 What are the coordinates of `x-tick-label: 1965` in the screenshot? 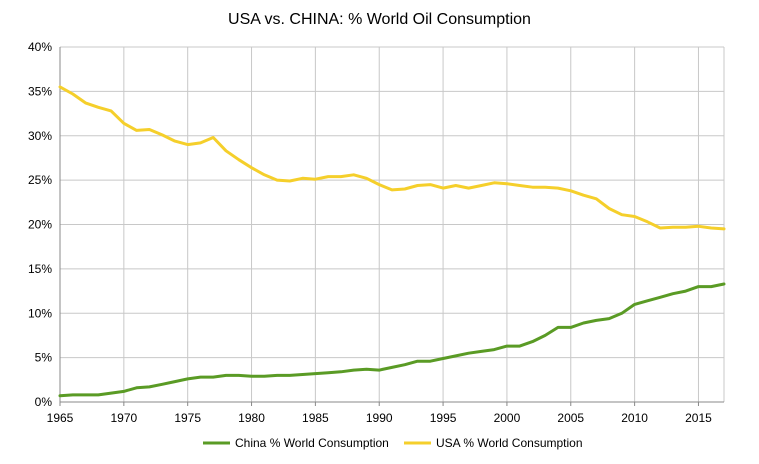 It's located at (60, 418).